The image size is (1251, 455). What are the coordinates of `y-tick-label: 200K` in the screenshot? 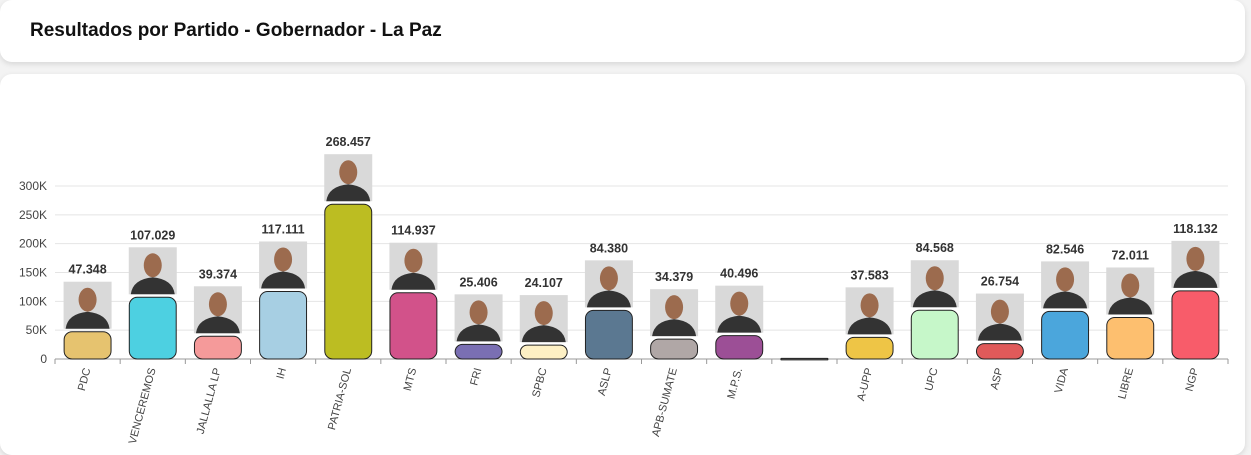 It's located at (33, 244).